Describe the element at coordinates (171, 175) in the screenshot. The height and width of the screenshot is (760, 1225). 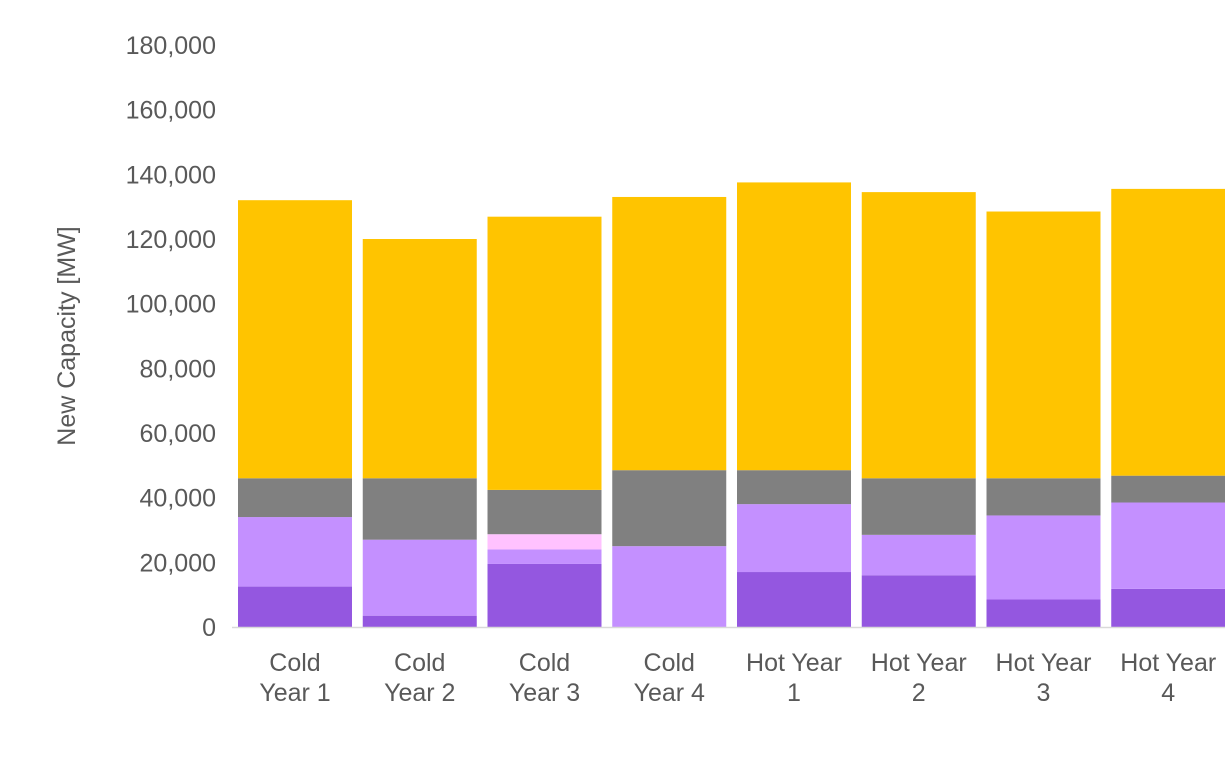
I see `y-tick-label: 140,000` at that location.